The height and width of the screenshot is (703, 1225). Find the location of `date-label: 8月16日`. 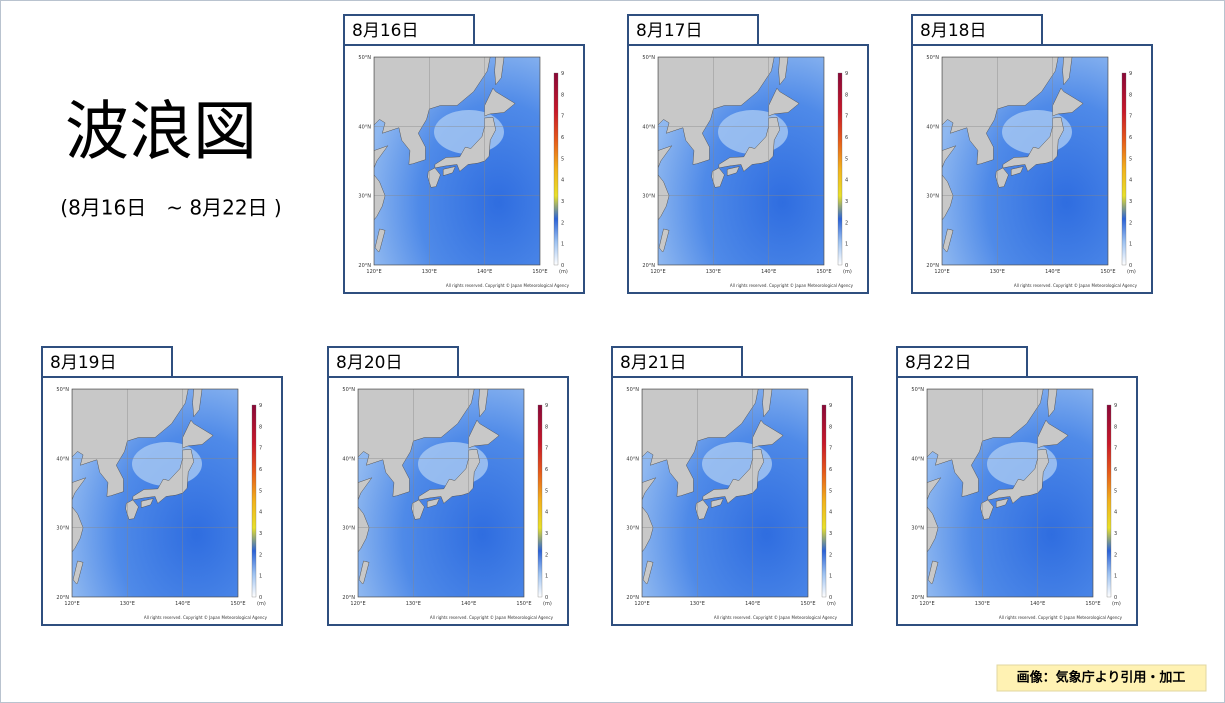

date-label: 8月16日 is located at coordinates (385, 31).